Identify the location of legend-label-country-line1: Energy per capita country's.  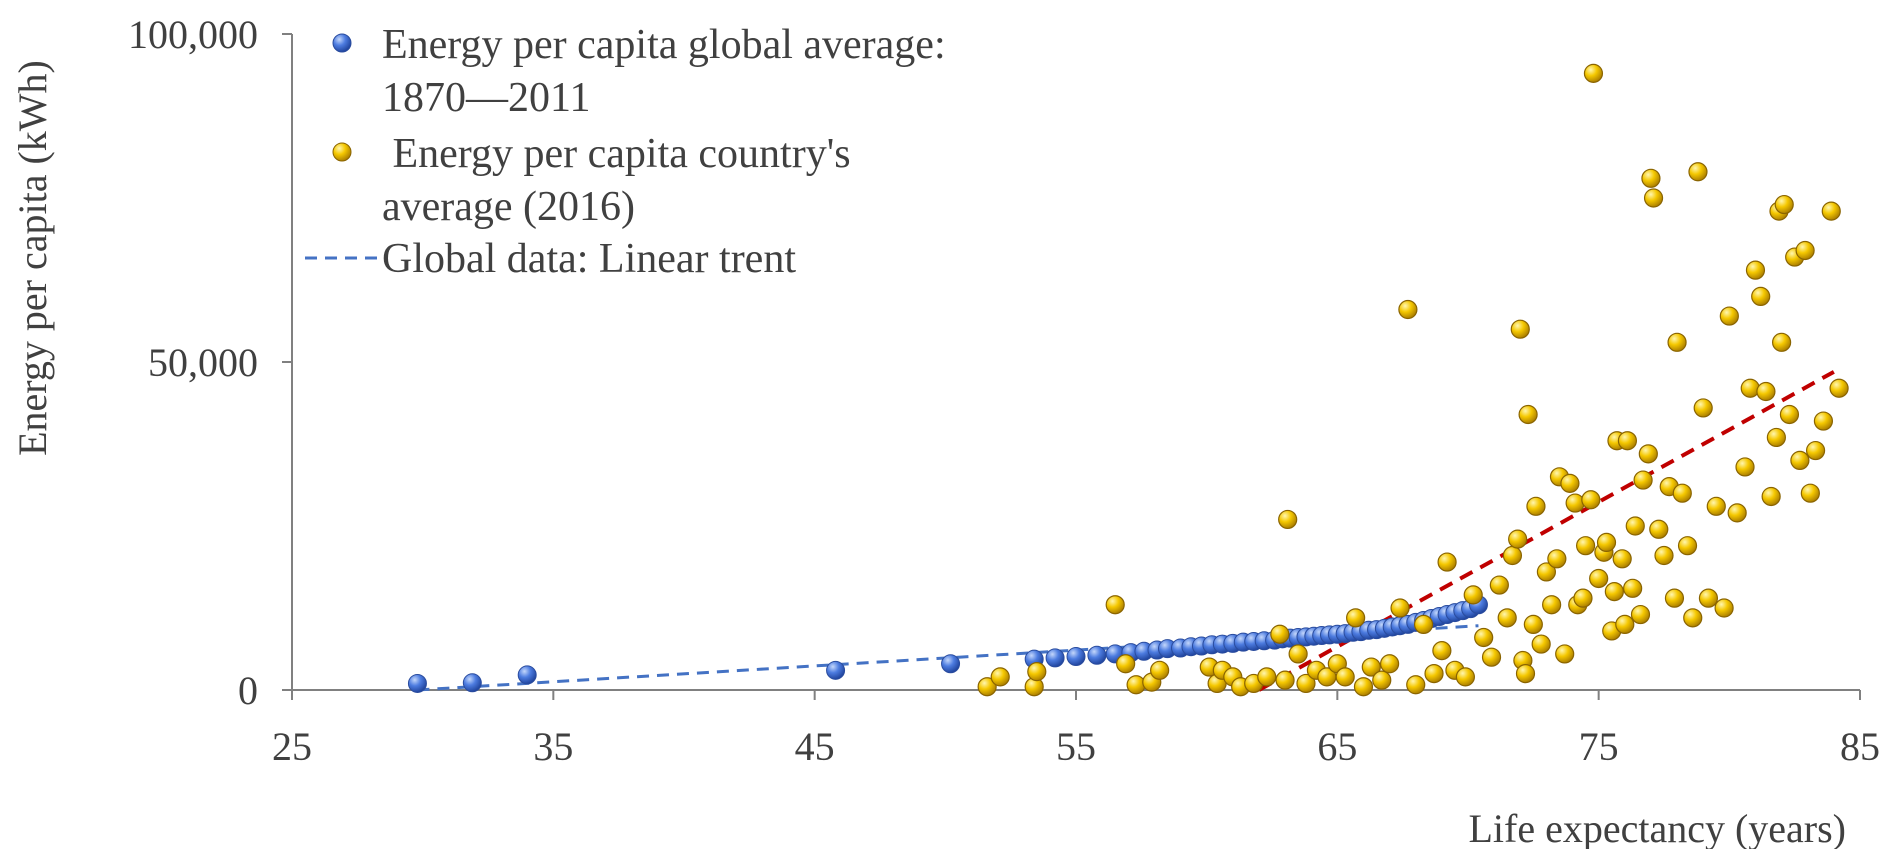
(616, 154).